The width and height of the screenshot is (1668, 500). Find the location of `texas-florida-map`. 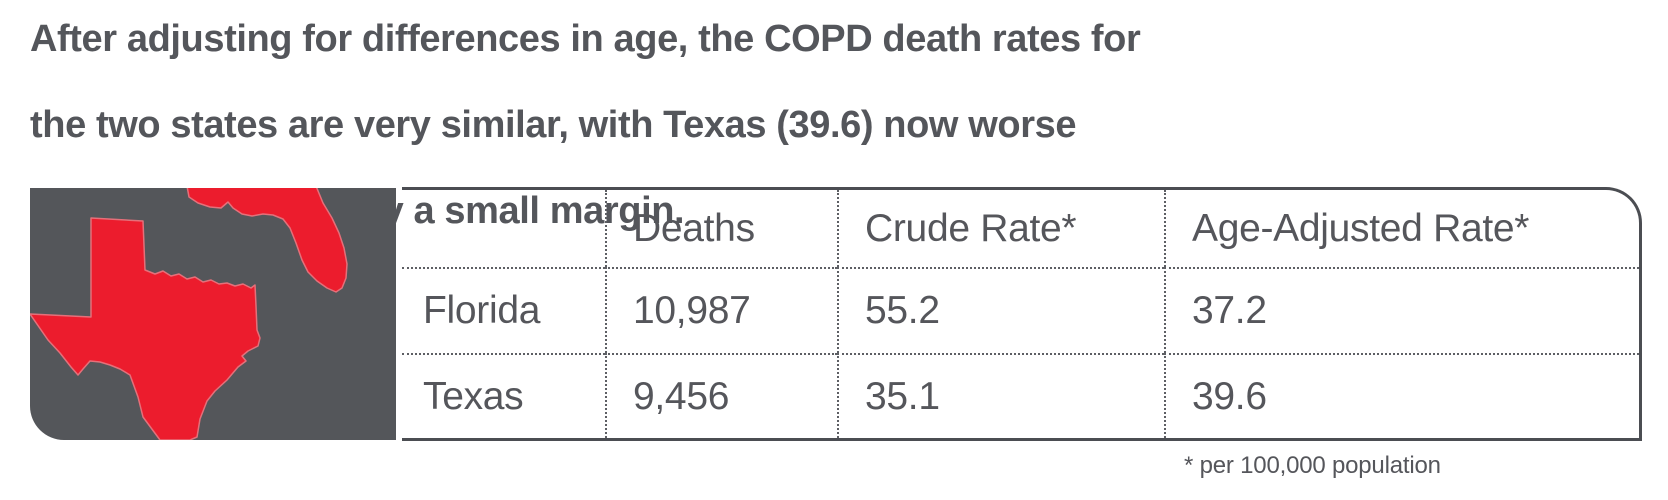

texas-florida-map is located at coordinates (189, 314).